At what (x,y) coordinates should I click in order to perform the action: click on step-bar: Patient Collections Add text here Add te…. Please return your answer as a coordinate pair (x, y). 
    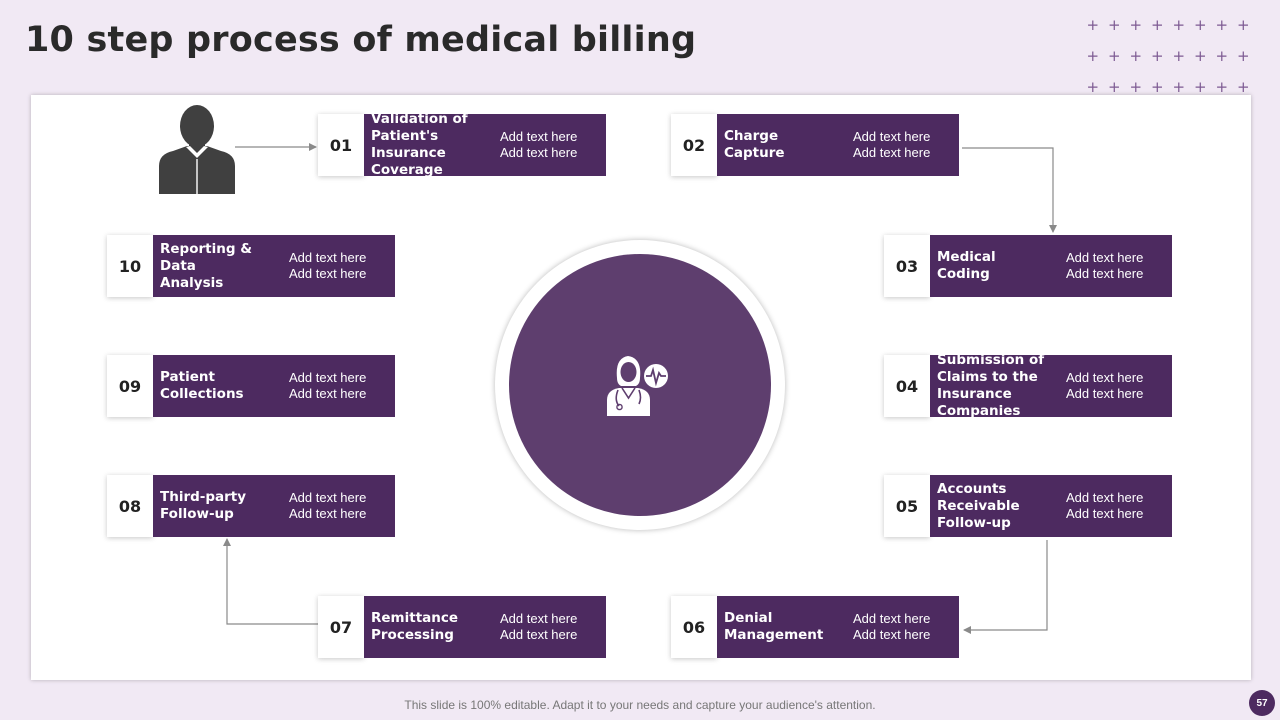
    Looking at the image, I should click on (274, 386).